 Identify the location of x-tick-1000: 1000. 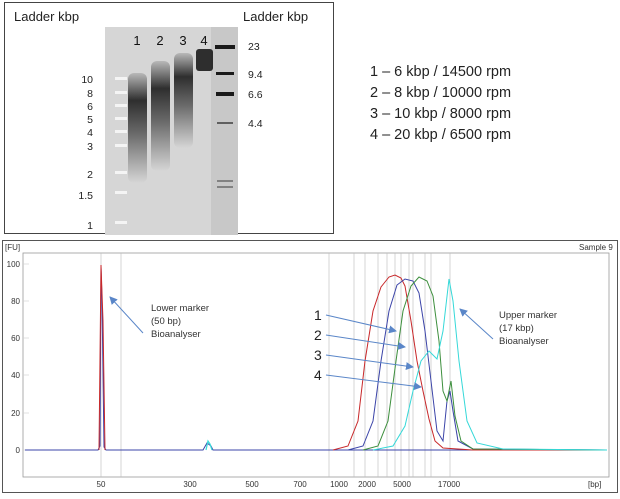
(339, 484).